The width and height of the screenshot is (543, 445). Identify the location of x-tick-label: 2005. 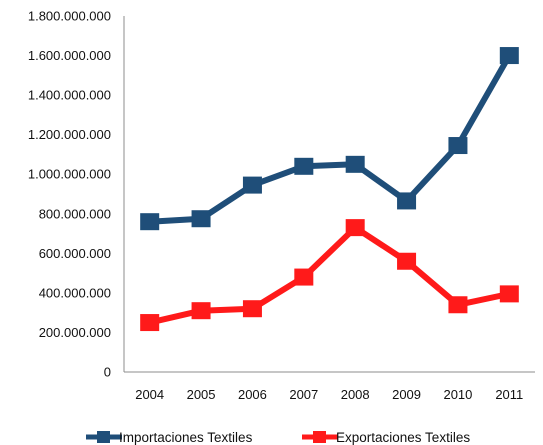
(201, 394).